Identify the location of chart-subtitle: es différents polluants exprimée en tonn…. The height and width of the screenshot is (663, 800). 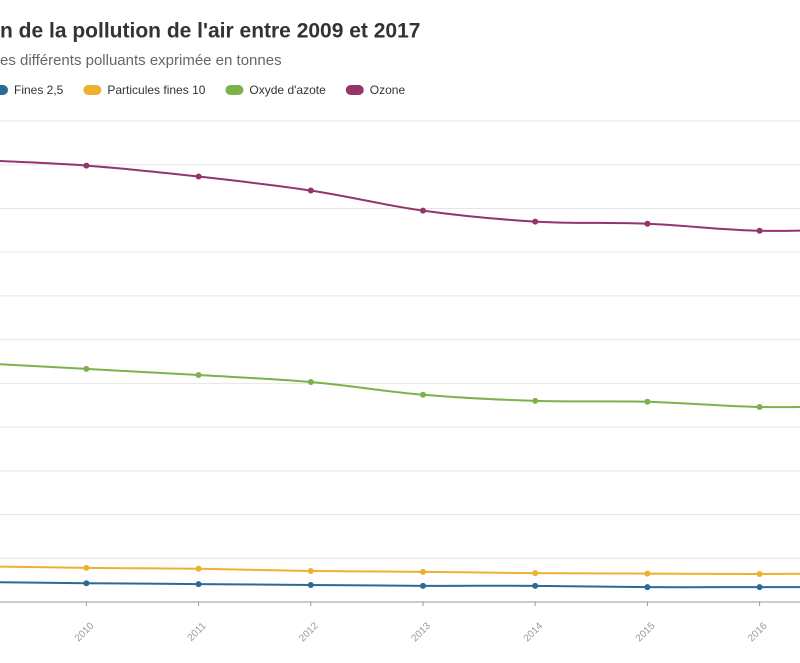
(141, 60).